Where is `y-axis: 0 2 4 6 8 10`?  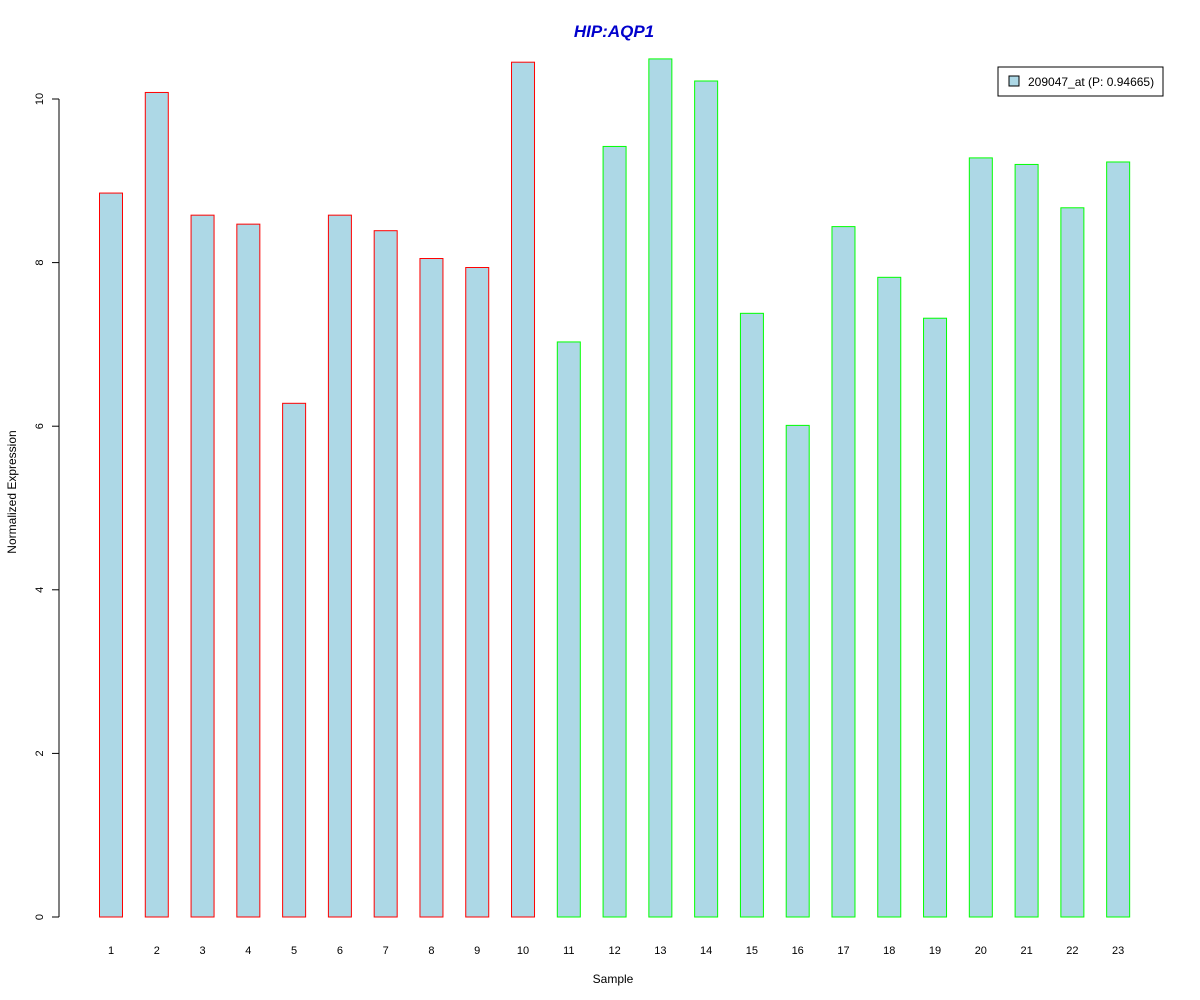 y-axis: 0 2 4 6 8 10 is located at coordinates (47, 506).